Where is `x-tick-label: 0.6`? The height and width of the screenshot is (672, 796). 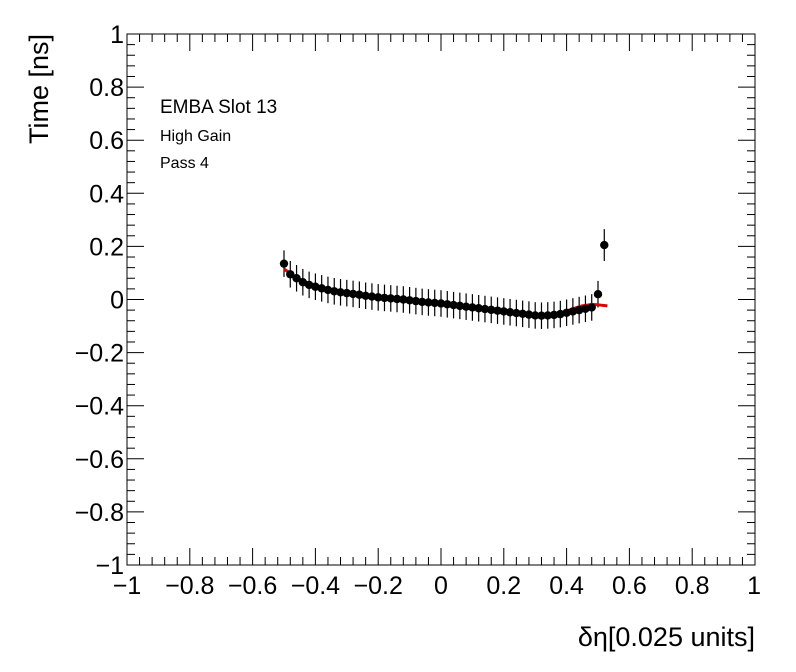 x-tick-label: 0.6 is located at coordinates (629, 586).